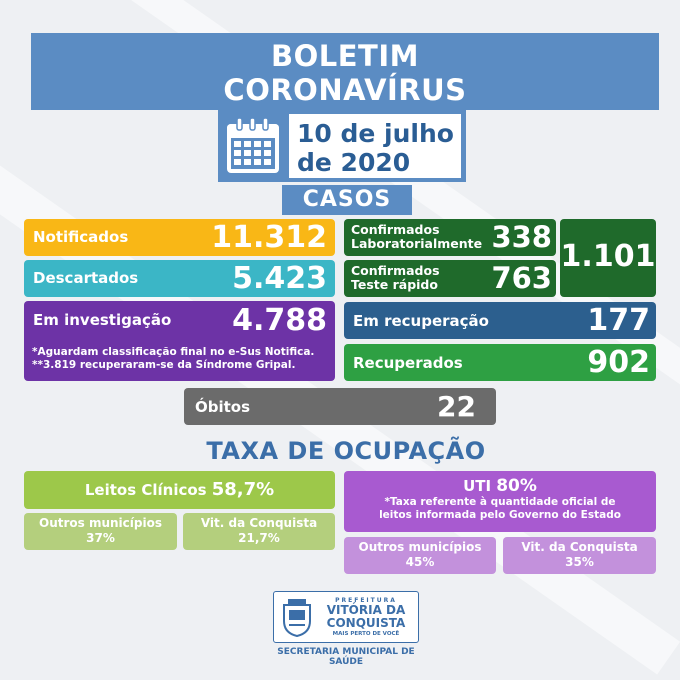 The width and height of the screenshot is (680, 680). What do you see at coordinates (516, 486) in the screenshot?
I see `uti-value: 80%` at bounding box center [516, 486].